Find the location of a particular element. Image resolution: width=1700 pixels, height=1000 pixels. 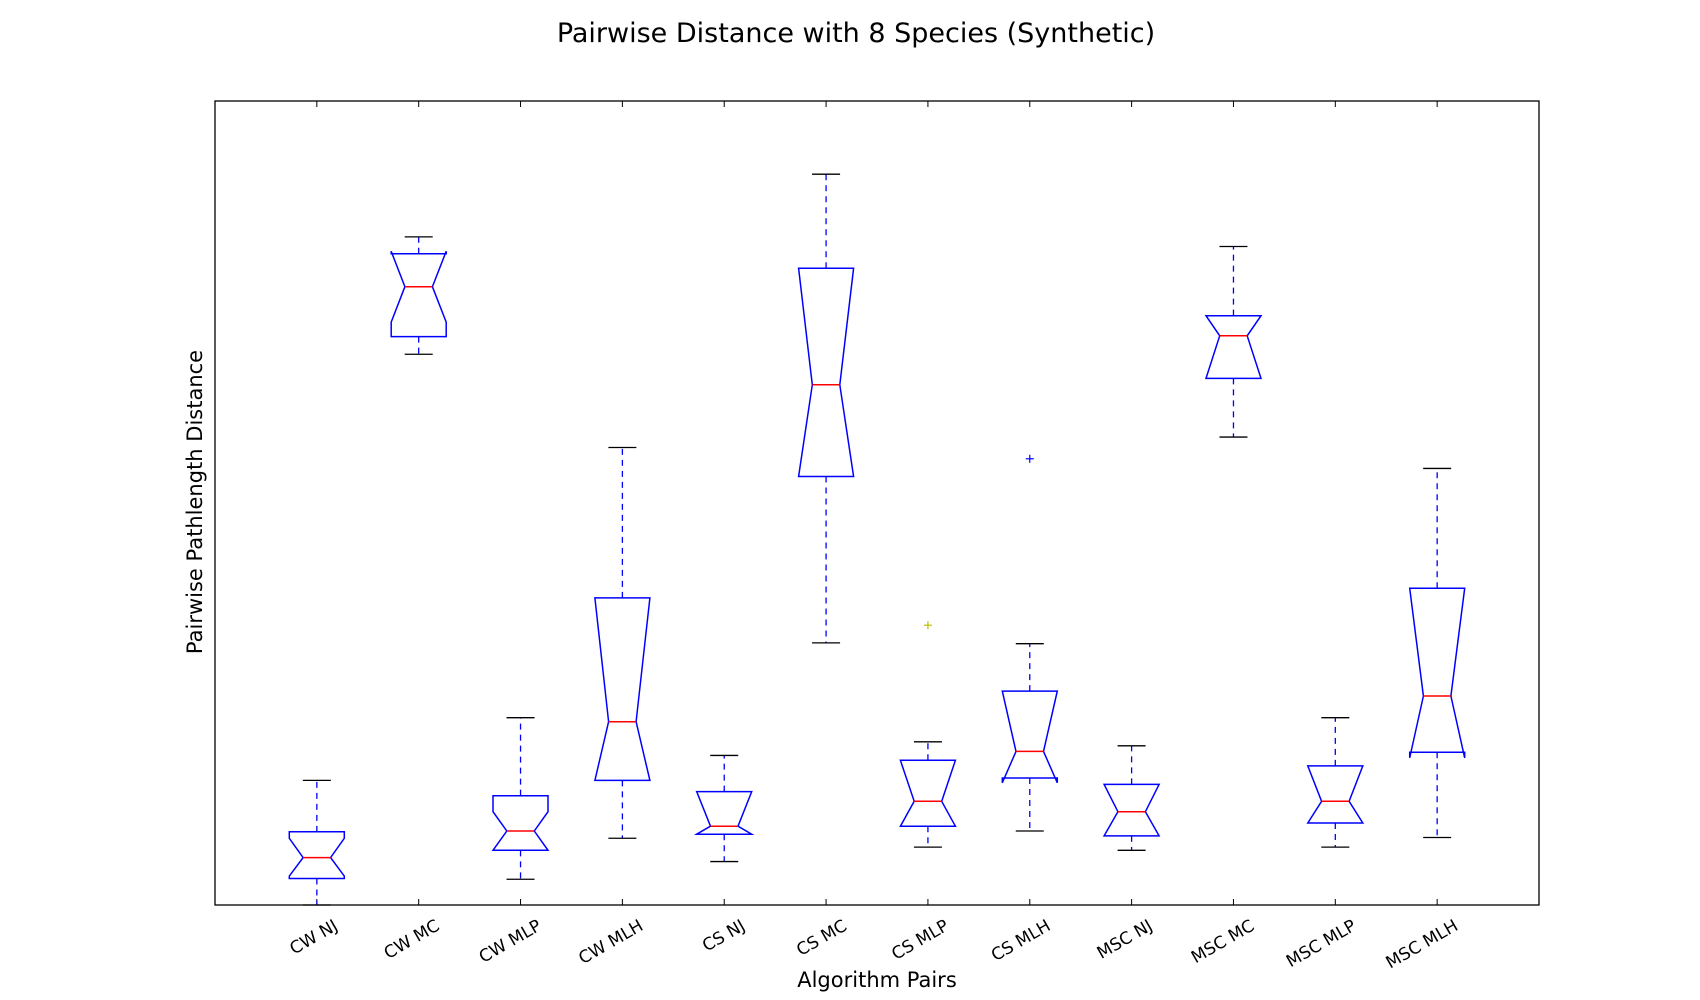

x-tick-label: CS NJ is located at coordinates (724, 936).